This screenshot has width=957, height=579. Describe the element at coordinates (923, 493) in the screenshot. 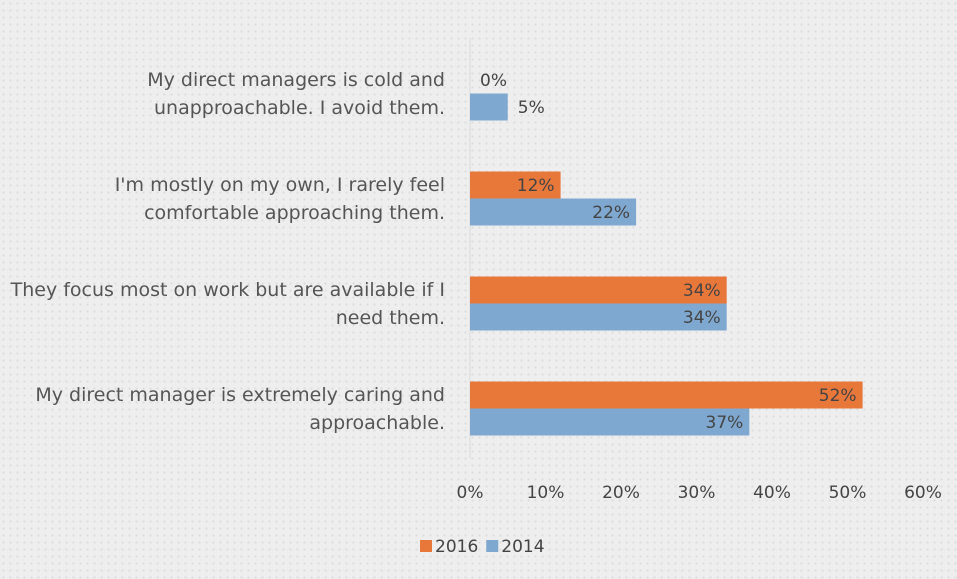

I see `x-tick-label: 60%` at that location.